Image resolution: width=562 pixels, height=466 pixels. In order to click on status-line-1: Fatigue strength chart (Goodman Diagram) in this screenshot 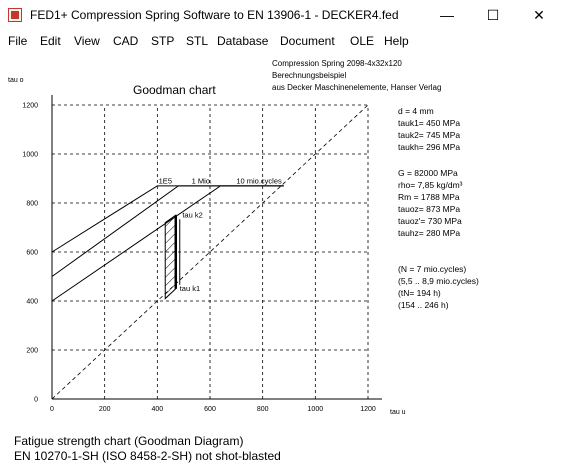, I will do `click(129, 441)`.